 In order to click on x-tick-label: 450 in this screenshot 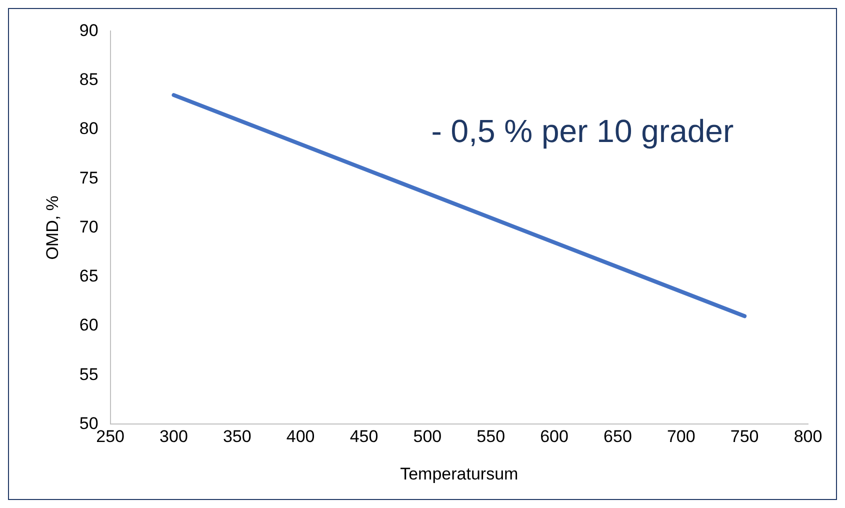, I will do `click(364, 436)`.